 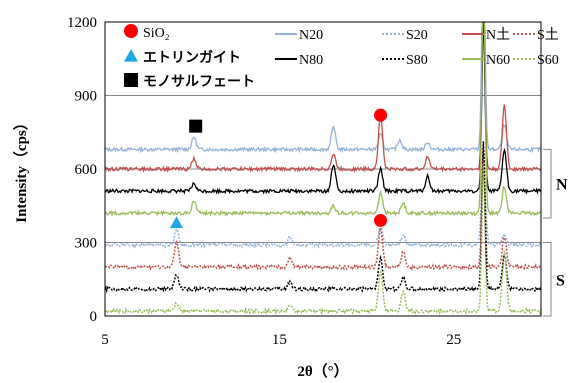 What do you see at coordinates (547, 183) in the screenshot?
I see `bracket-N` at bounding box center [547, 183].